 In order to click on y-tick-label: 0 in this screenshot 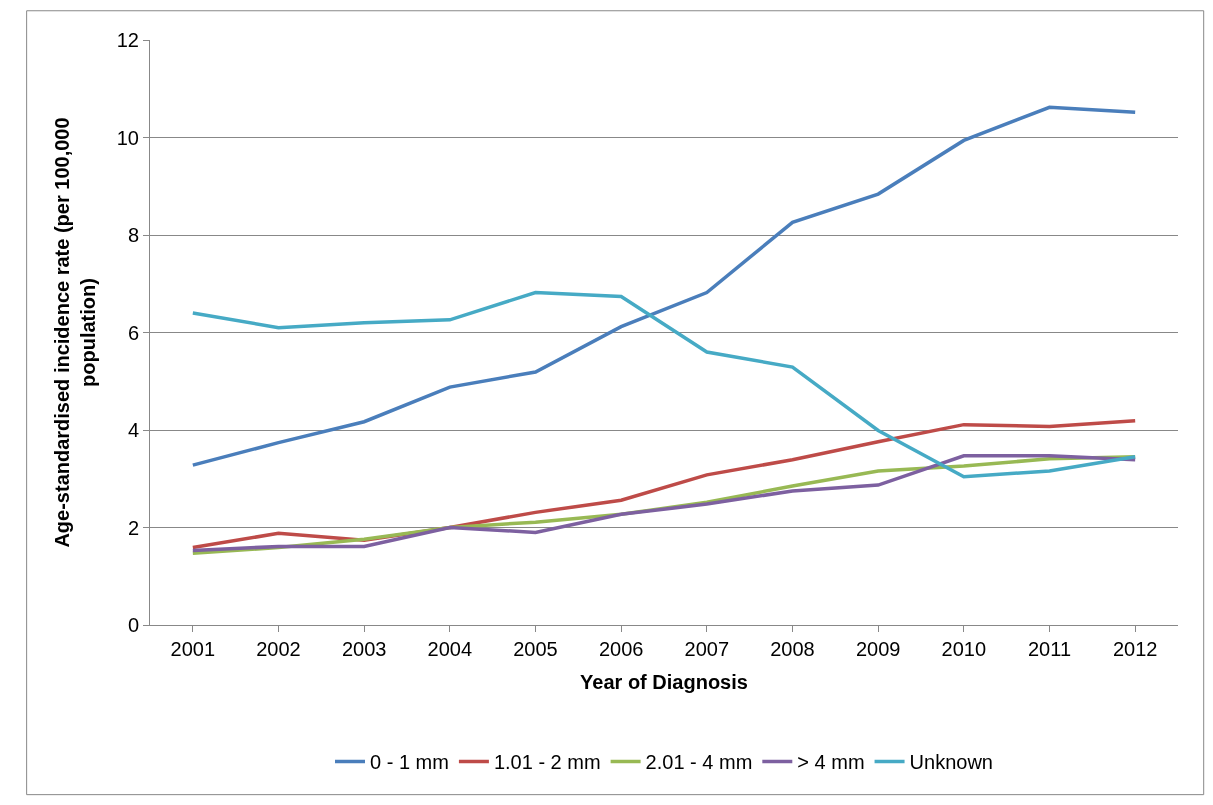, I will do `click(133, 625)`.